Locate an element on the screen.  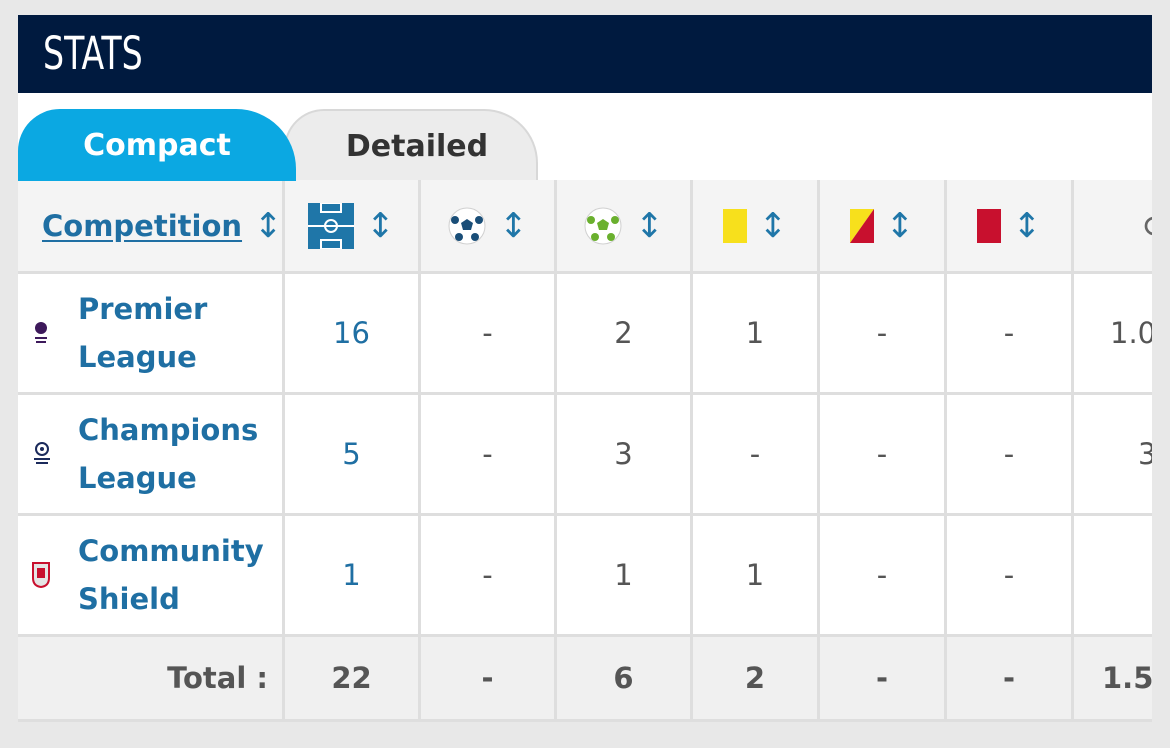
community-shield-logo-icon is located at coordinates (41, 575).